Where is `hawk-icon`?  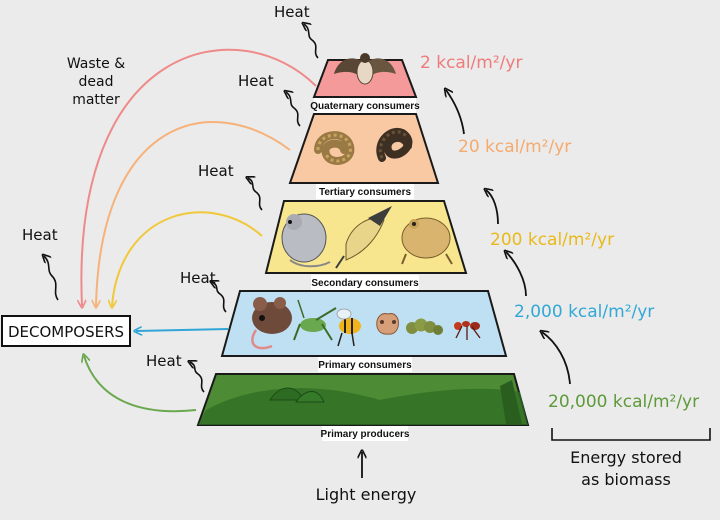
hawk-icon is located at coordinates (365, 69).